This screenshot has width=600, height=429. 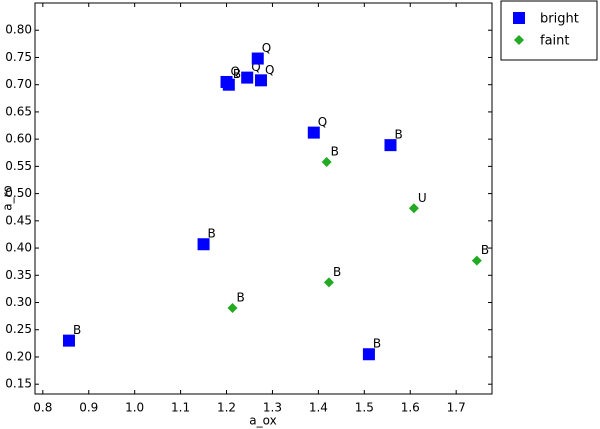 What do you see at coordinates (422, 198) in the screenshot?
I see `point-label: U` at bounding box center [422, 198].